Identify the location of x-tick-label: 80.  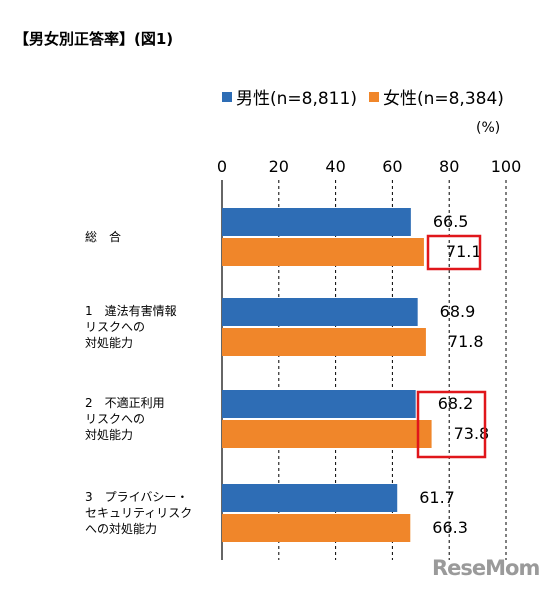
(449, 166).